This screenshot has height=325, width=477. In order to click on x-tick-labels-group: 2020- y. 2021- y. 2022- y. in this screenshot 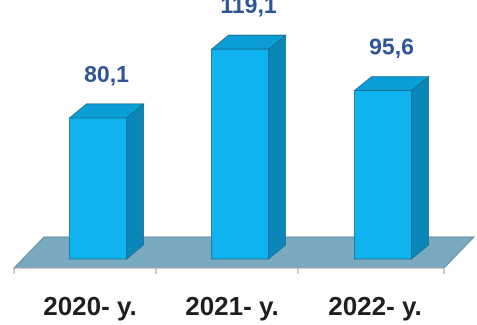, I will do `click(232, 306)`.